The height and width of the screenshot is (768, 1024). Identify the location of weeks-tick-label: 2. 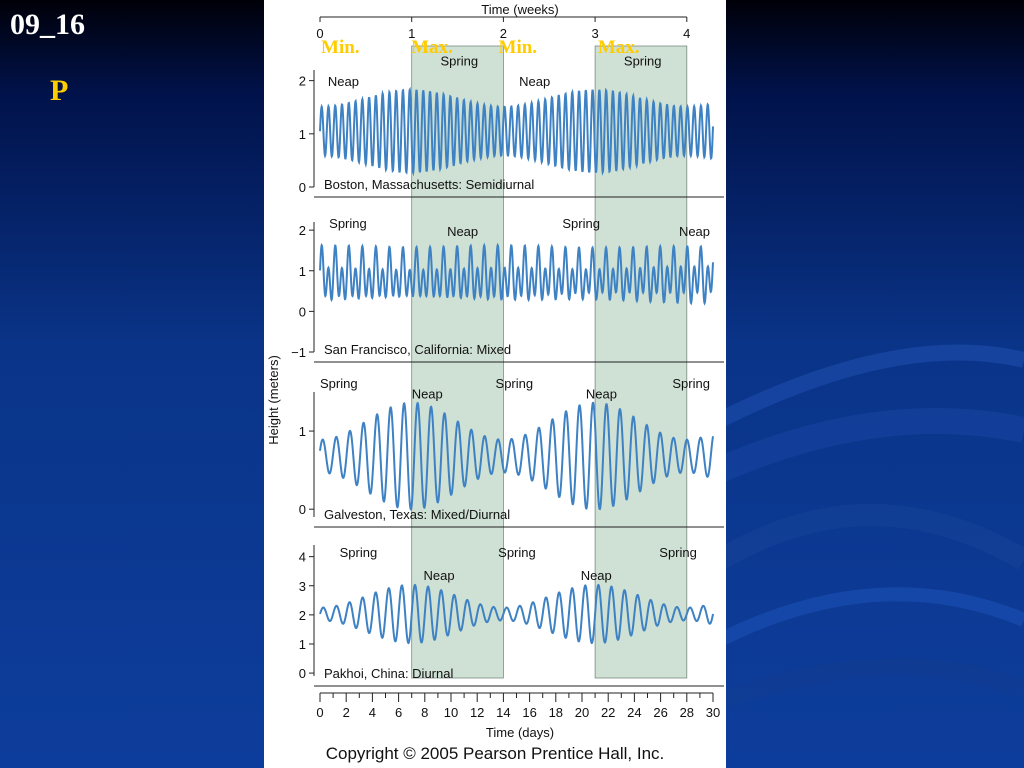
(503, 33).